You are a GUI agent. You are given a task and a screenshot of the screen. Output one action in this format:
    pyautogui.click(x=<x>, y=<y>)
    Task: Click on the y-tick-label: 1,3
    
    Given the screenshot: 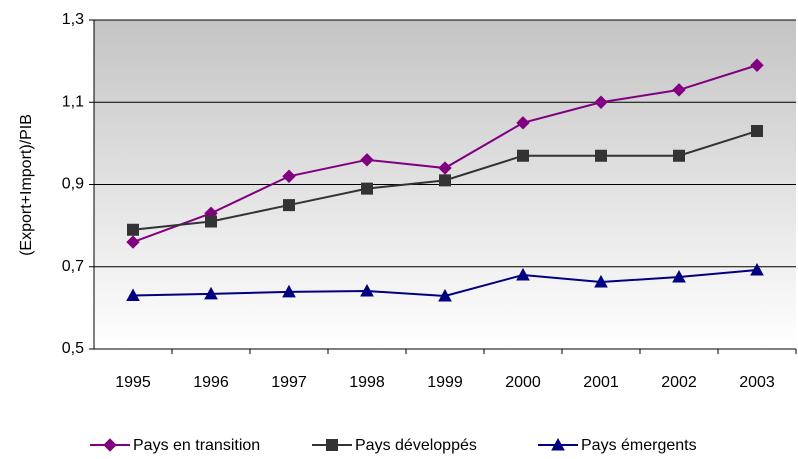 What is the action you would take?
    pyautogui.click(x=73, y=19)
    